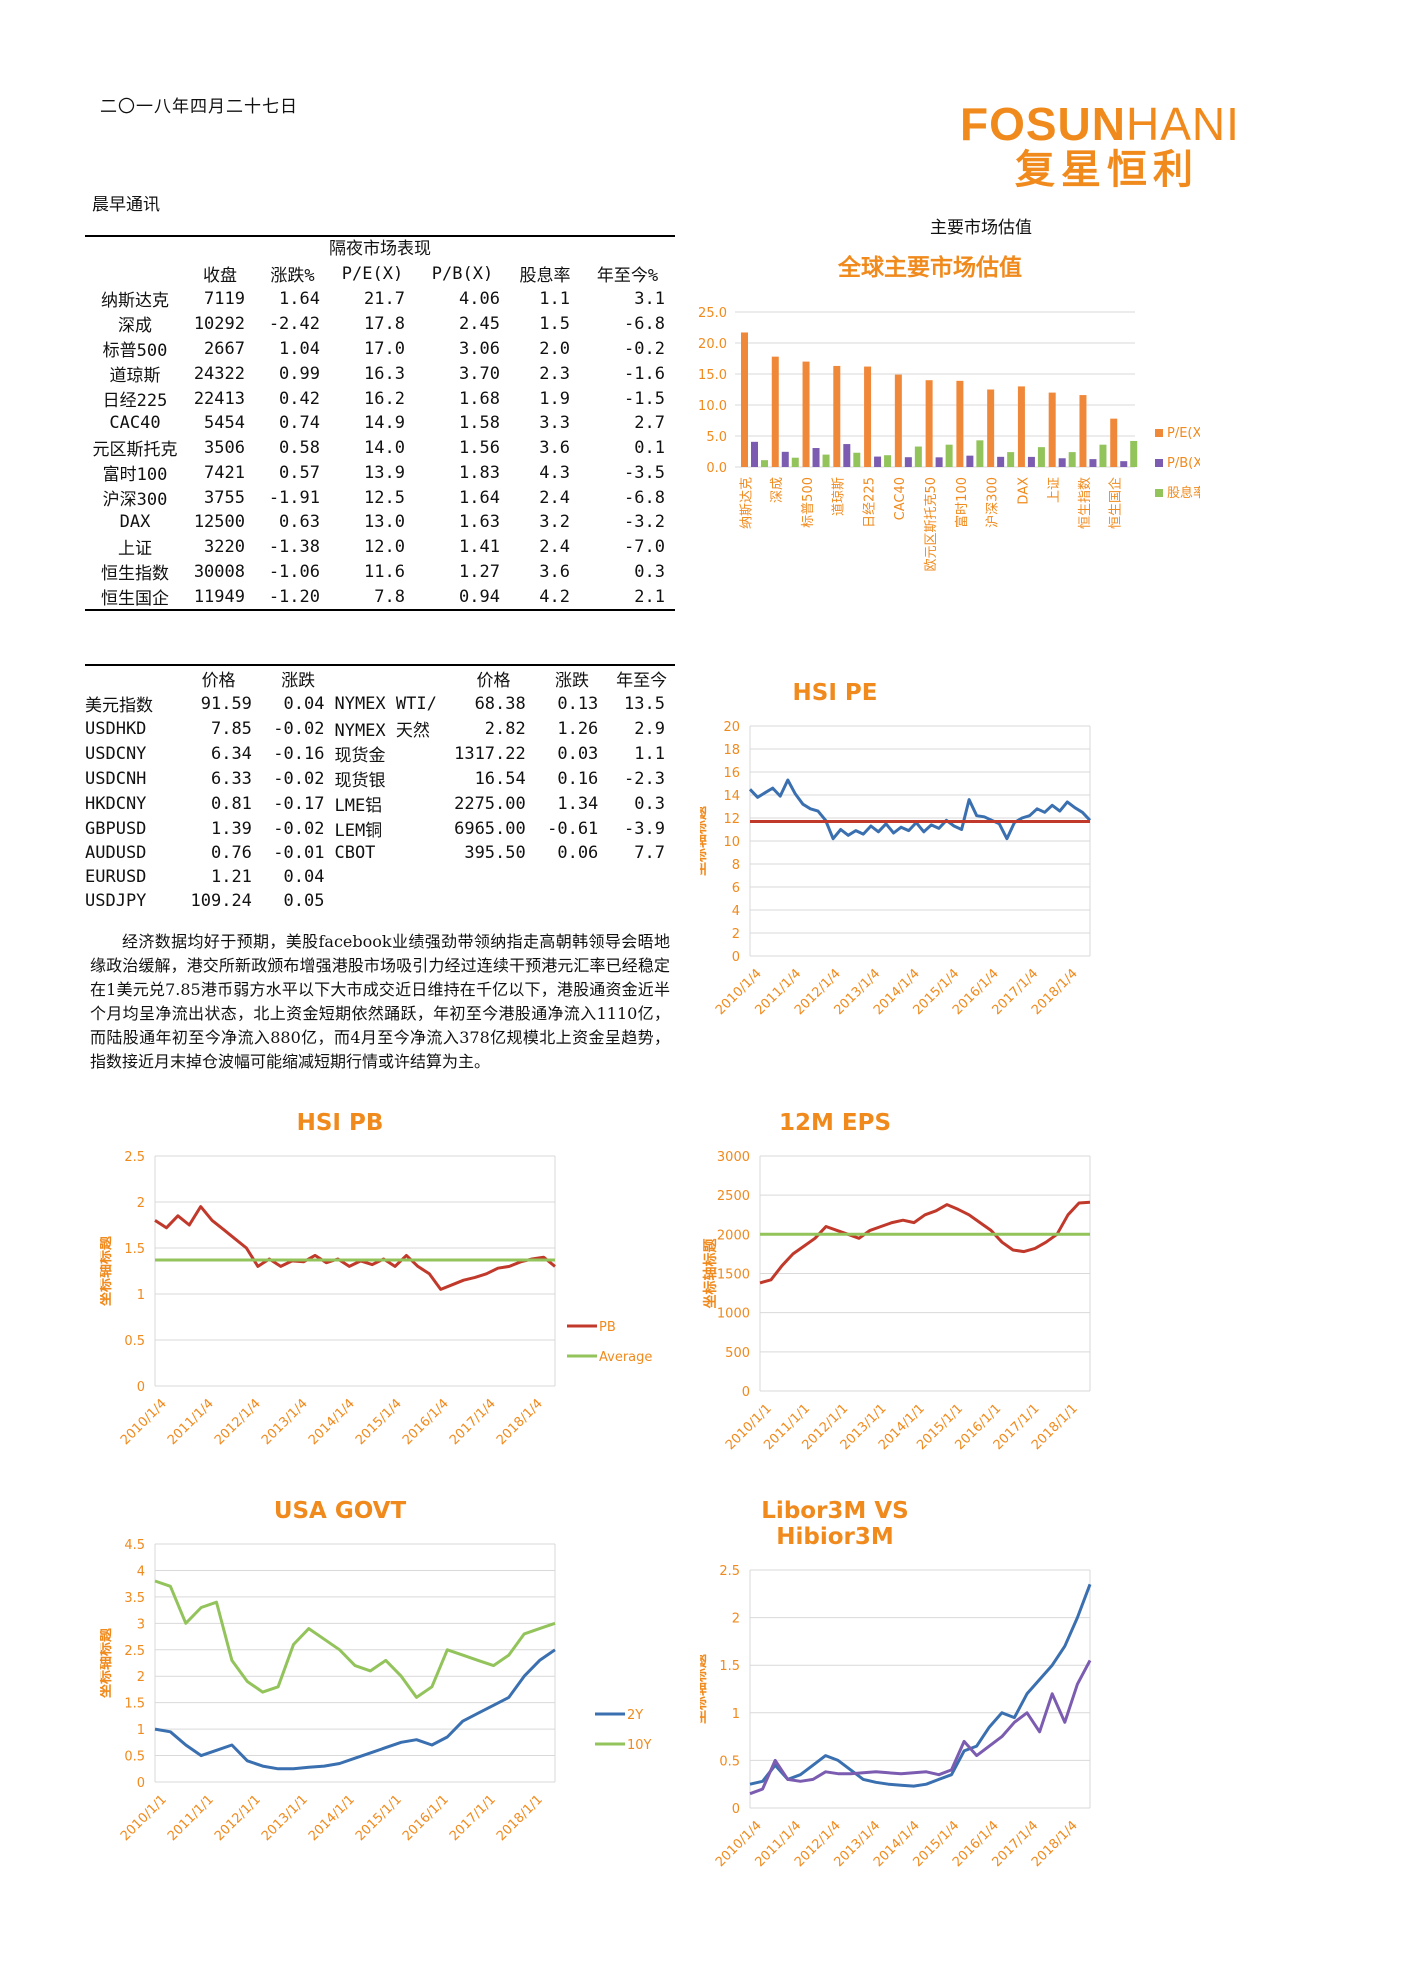 The image size is (1403, 1984). Describe the element at coordinates (731, 727) in the screenshot. I see `y-tick-label: 20` at that location.